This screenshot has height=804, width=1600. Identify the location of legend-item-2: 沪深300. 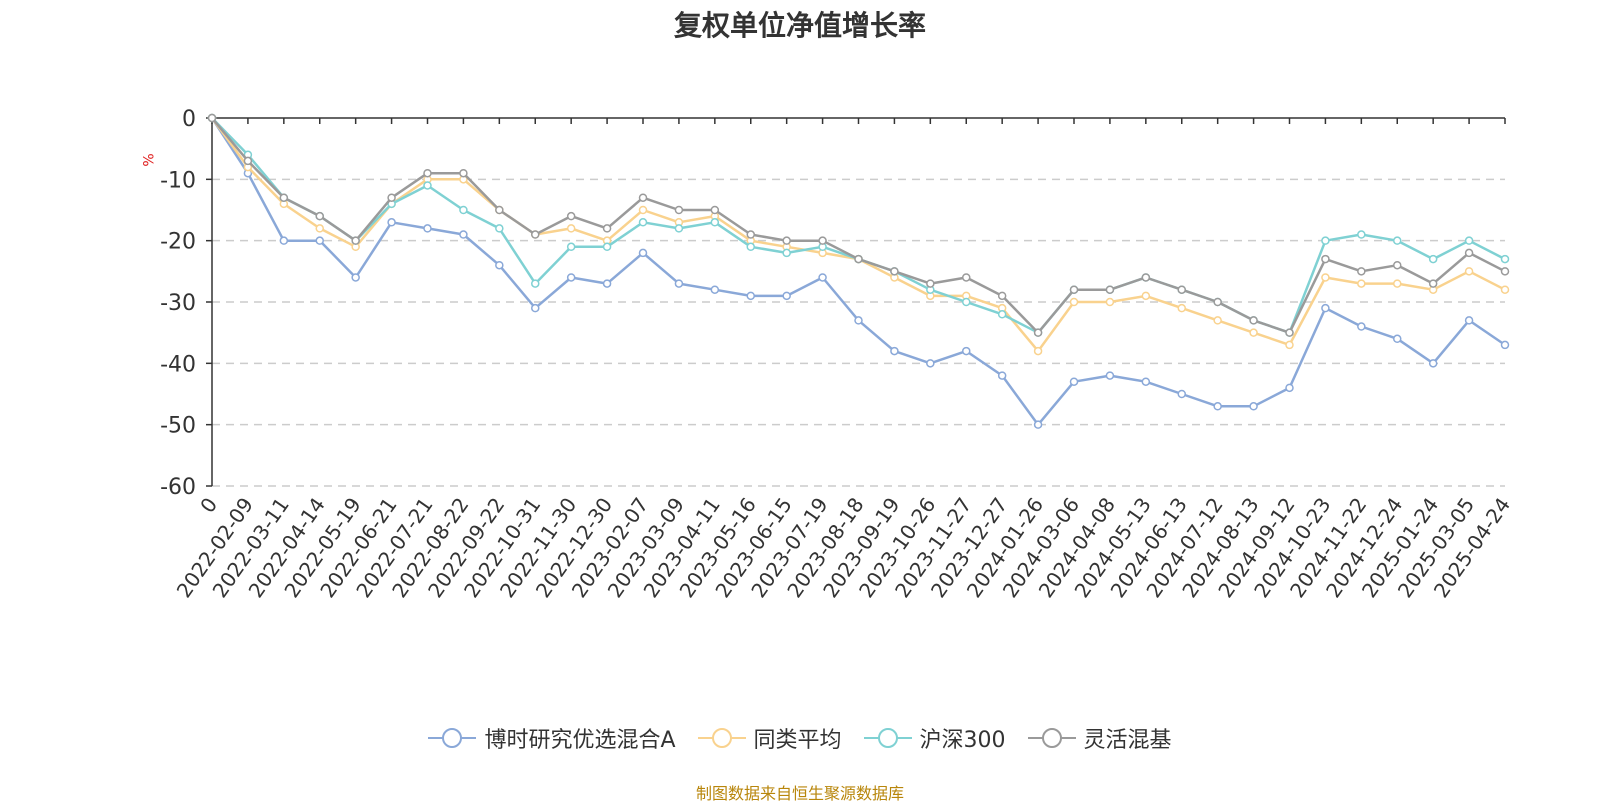
(934, 738).